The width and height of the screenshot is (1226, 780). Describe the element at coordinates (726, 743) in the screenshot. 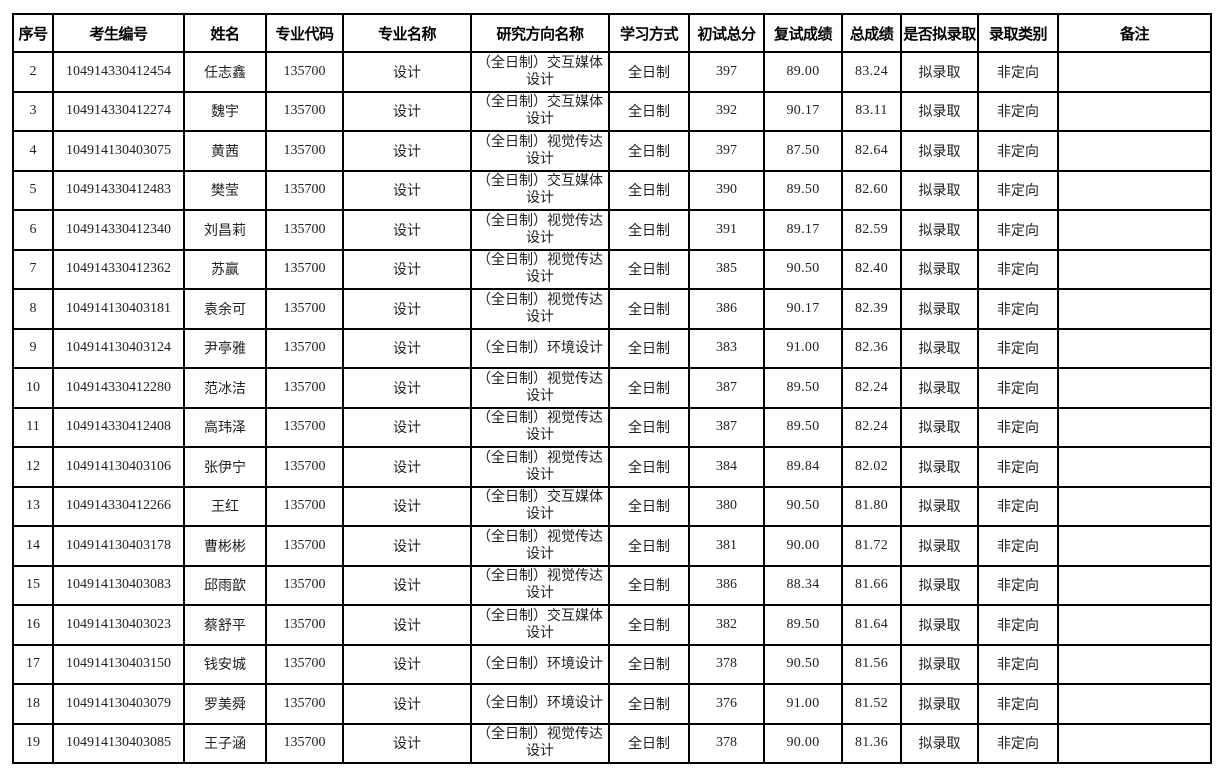

I see `cell-prelim-score: 378` at that location.